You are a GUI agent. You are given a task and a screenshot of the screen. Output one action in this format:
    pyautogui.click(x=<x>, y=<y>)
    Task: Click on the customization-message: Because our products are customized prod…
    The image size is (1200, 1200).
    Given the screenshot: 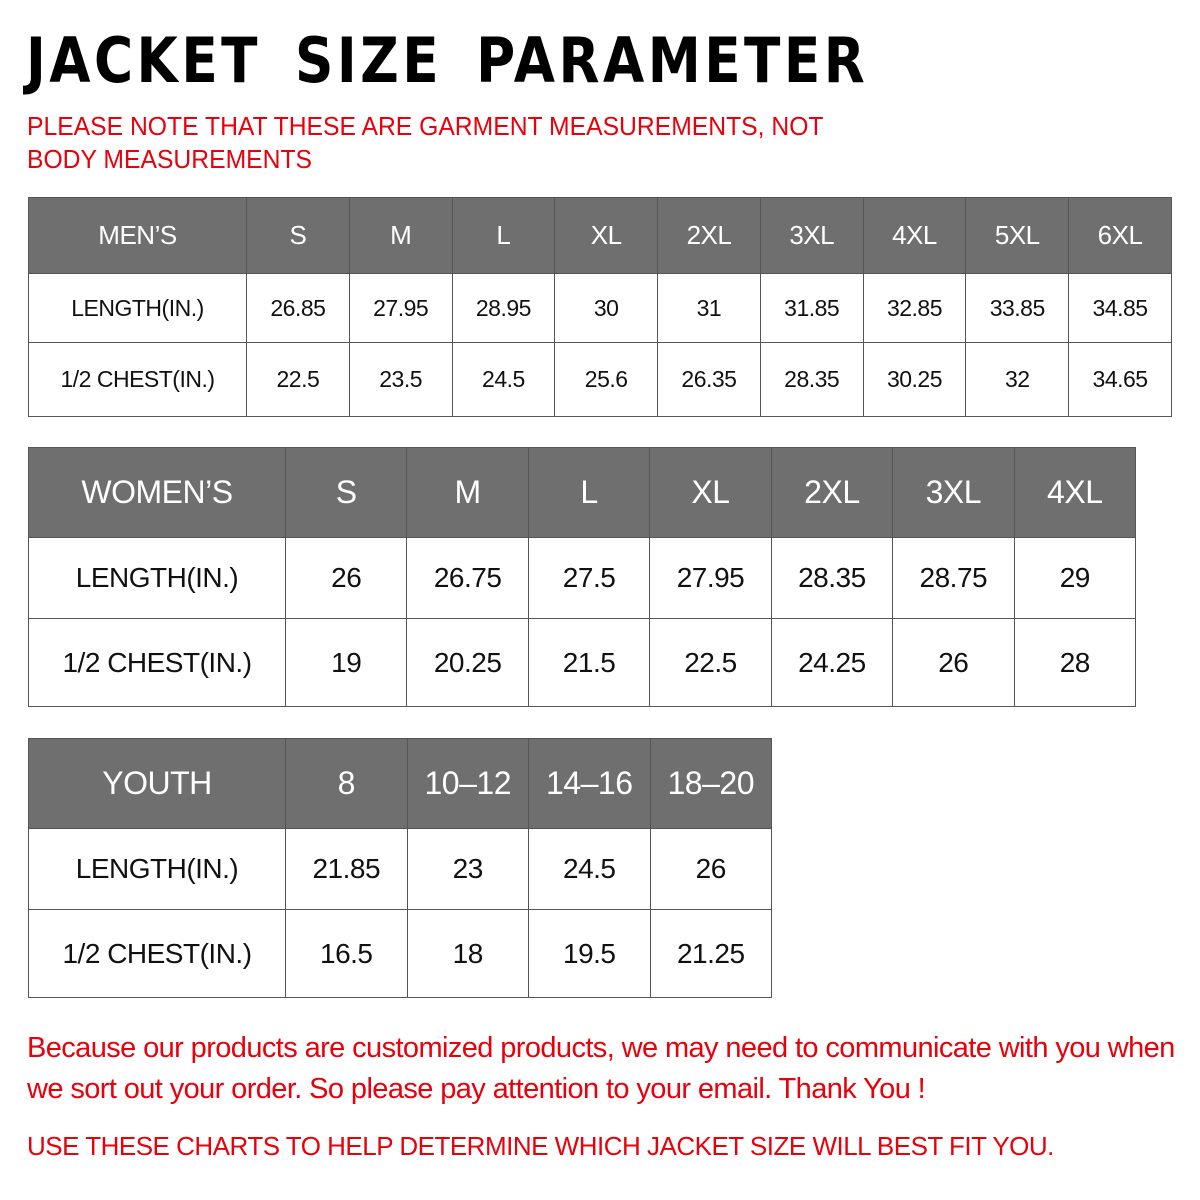 What is the action you would take?
    pyautogui.click(x=601, y=1068)
    